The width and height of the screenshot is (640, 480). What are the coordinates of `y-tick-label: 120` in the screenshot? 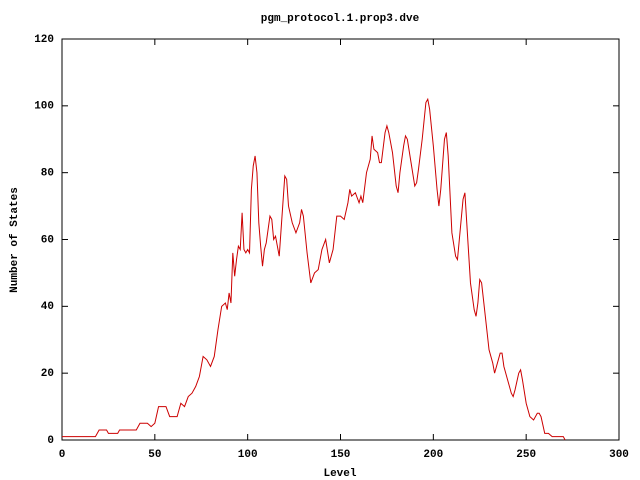 It's located at (44, 40).